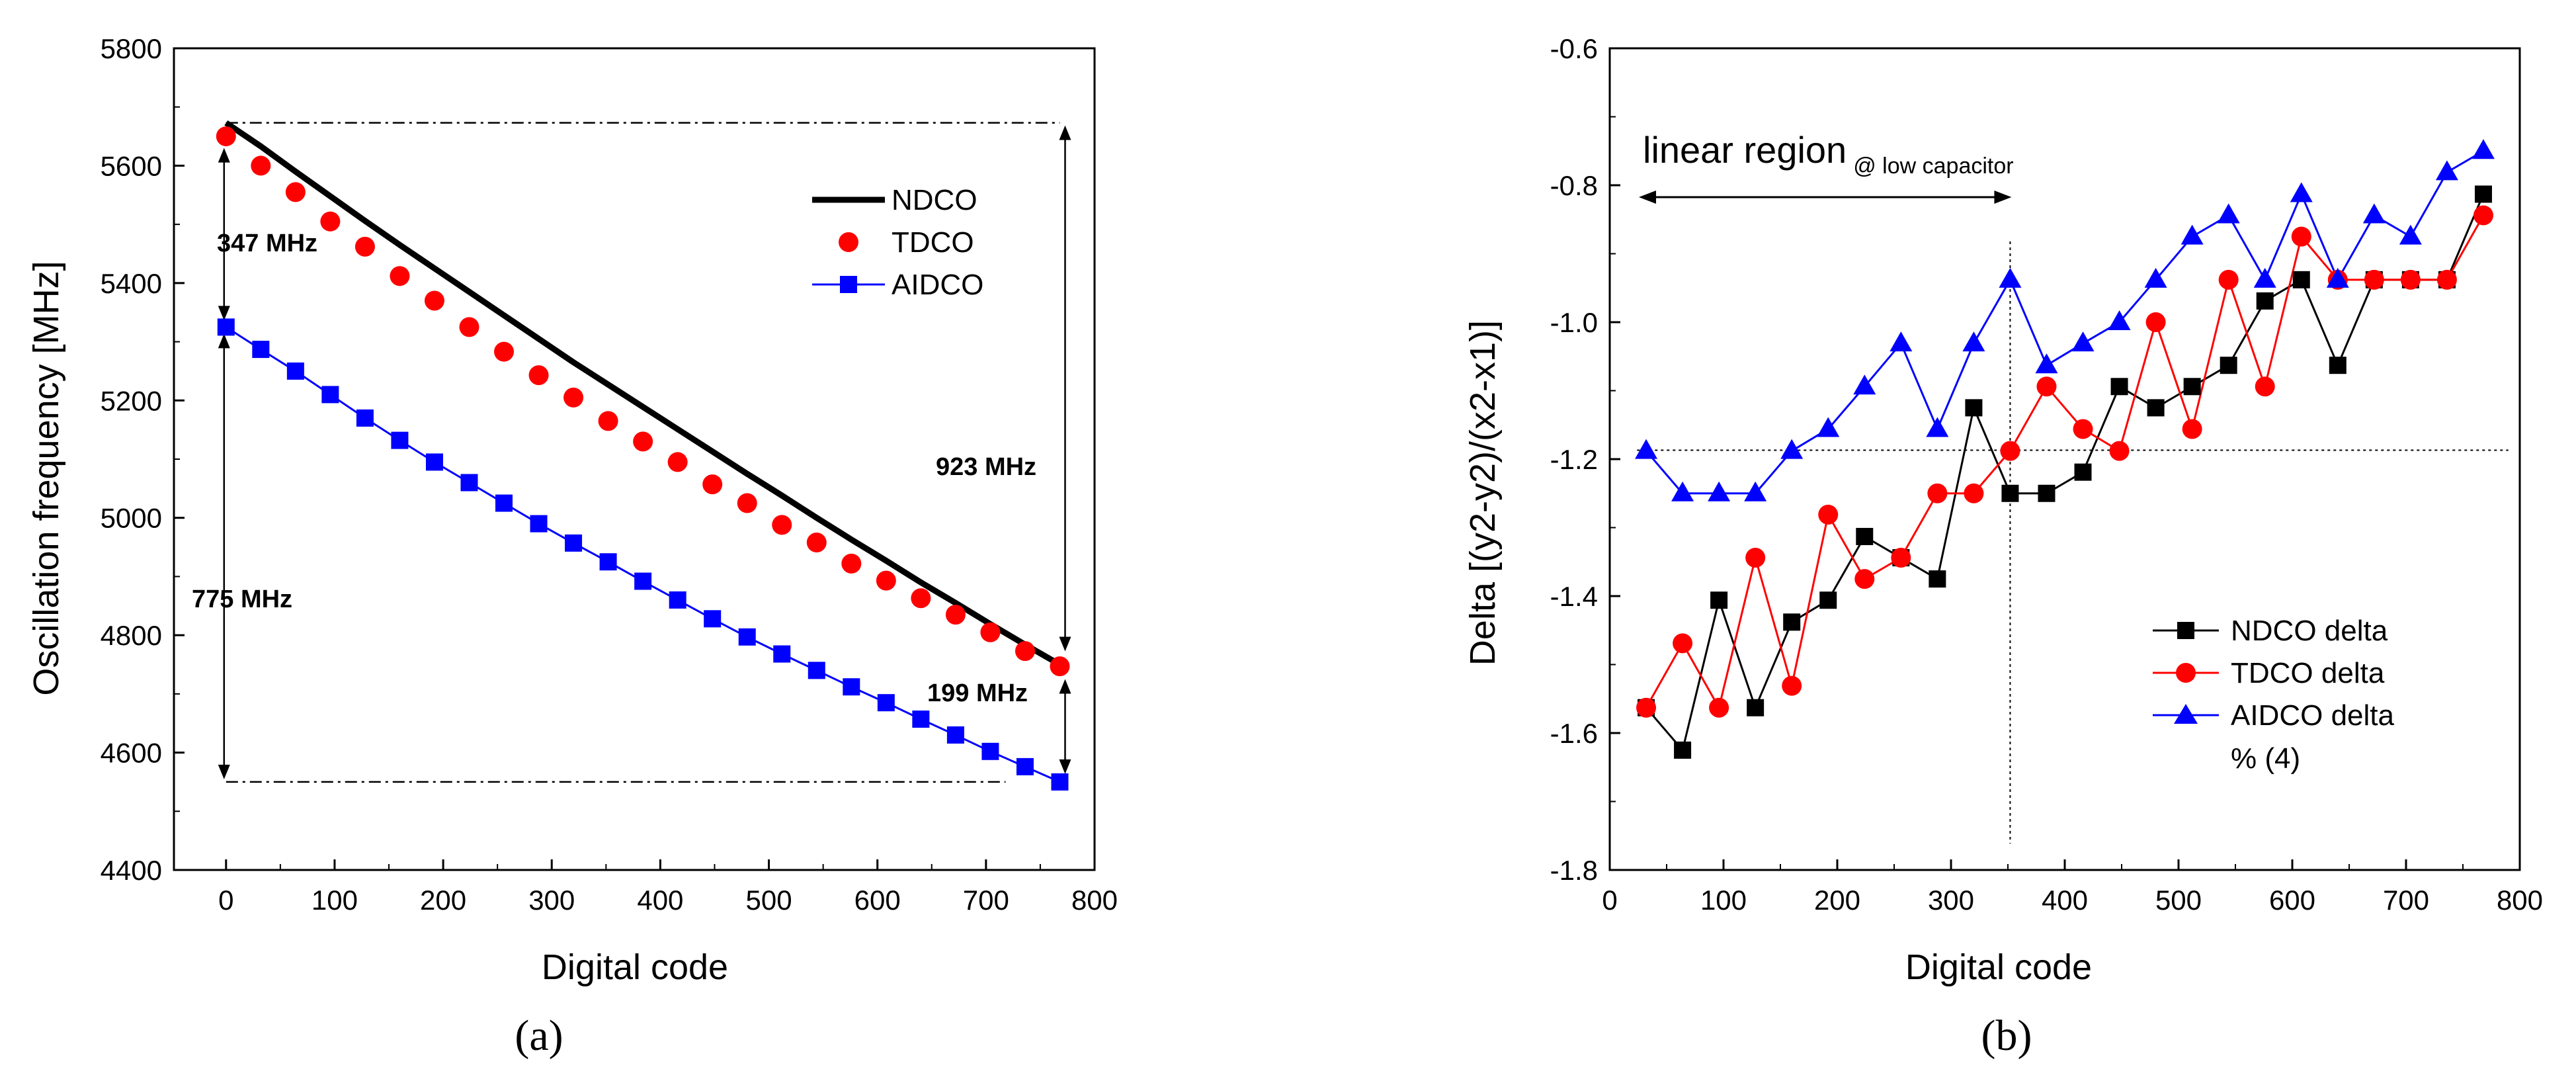 This screenshot has width=2576, height=1083. What do you see at coordinates (2185, 630) in the screenshot?
I see `legend-swatch-ndco-delta` at bounding box center [2185, 630].